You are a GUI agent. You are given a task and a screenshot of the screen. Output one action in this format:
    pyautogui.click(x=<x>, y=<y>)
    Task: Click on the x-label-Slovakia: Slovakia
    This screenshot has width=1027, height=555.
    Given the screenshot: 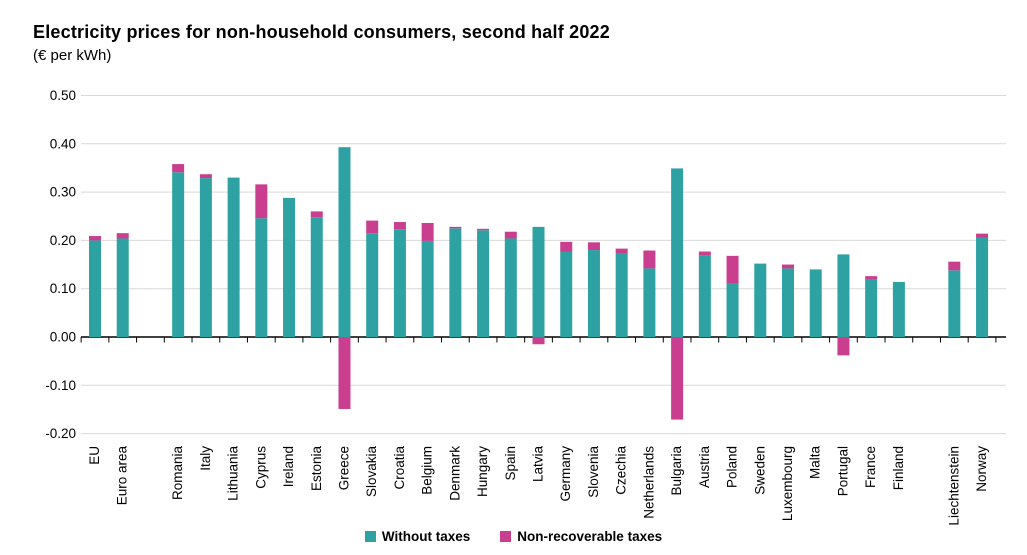 What is the action you would take?
    pyautogui.click(x=371, y=472)
    